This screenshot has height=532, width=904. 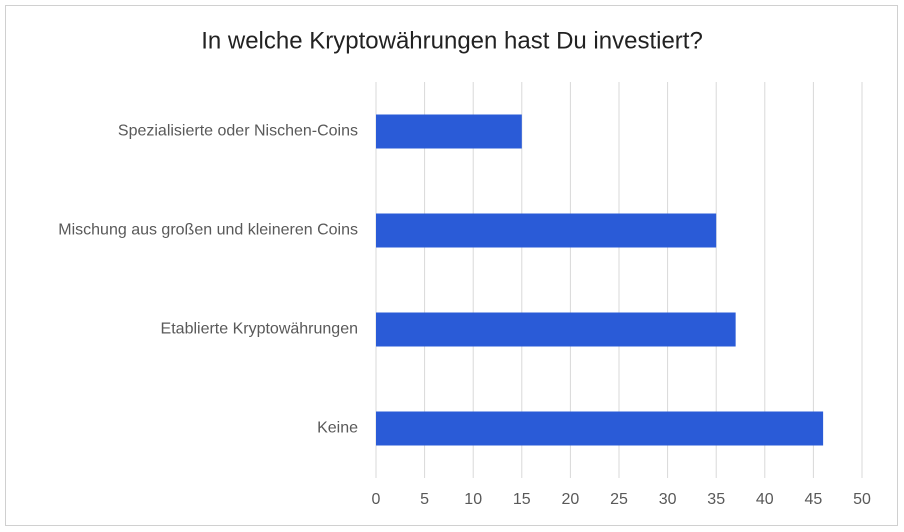 I want to click on x-tick-label: 15, so click(x=522, y=499).